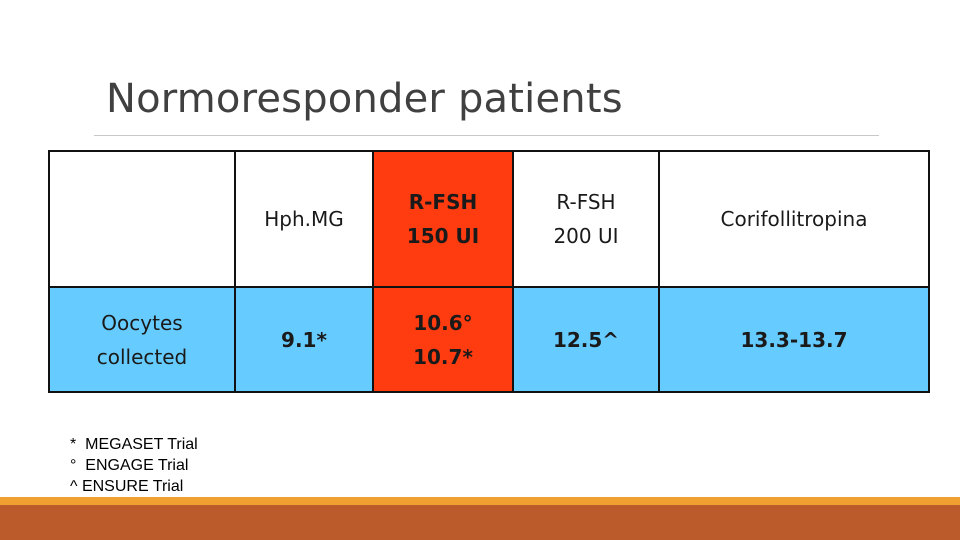 This screenshot has height=540, width=960. I want to click on footnote-ensure: ^ ENSURE Trial, so click(127, 486).